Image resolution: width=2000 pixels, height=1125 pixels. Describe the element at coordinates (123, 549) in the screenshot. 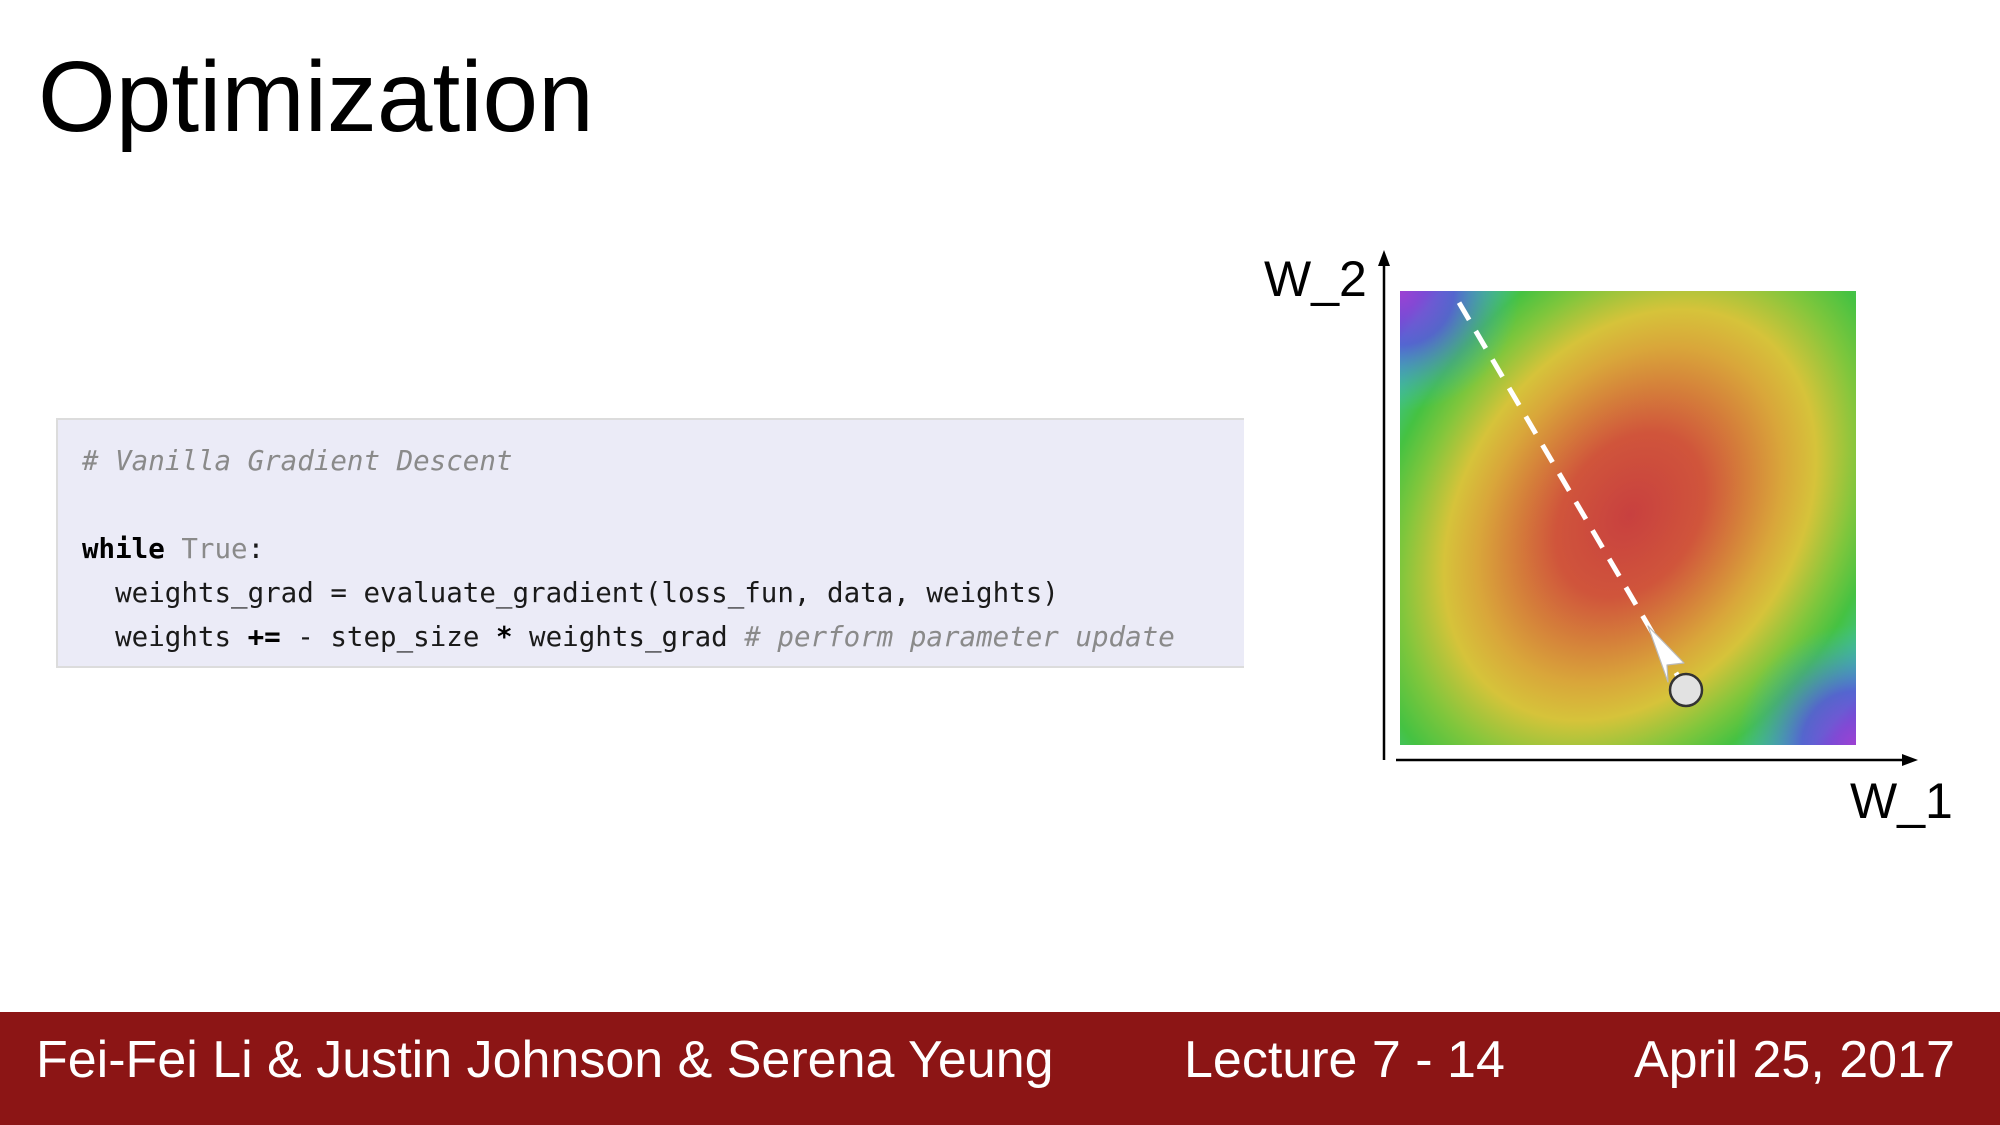

I see `code-keyword-while: while` at that location.